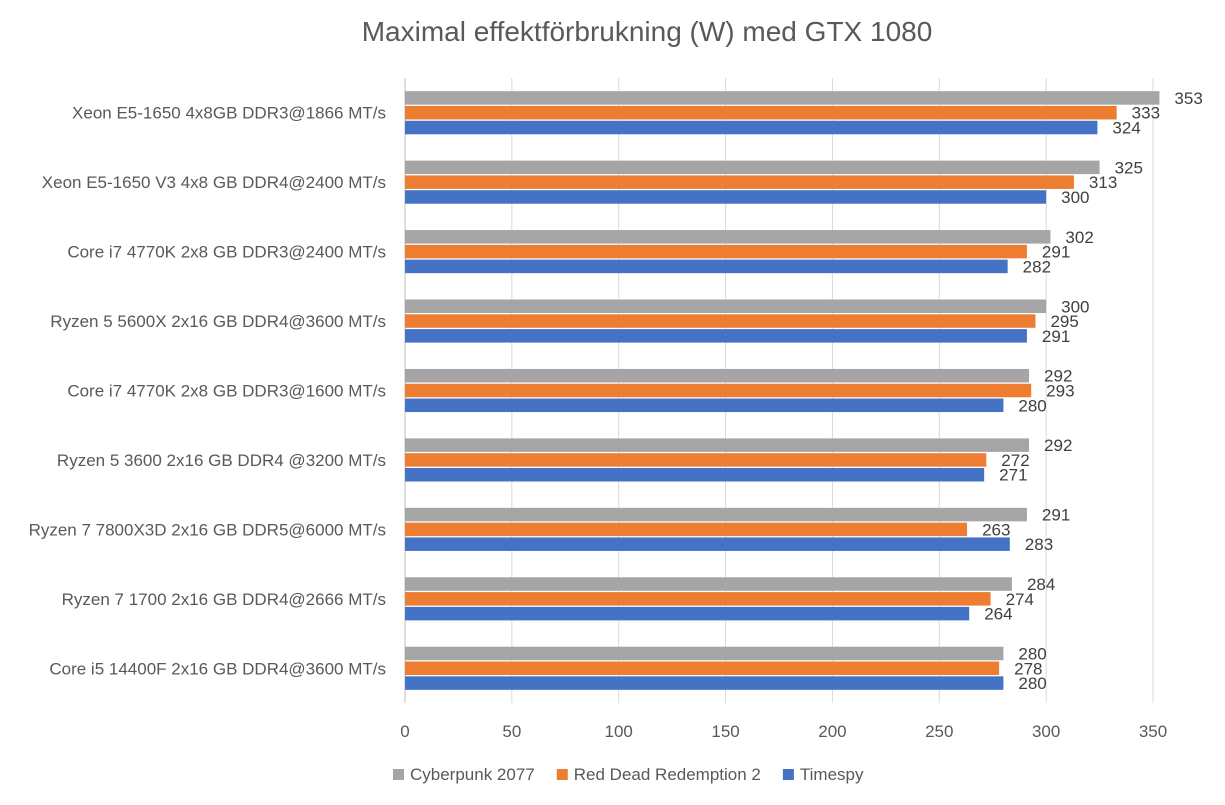 Image resolution: width=1225 pixels, height=805 pixels. What do you see at coordinates (939, 731) in the screenshot?
I see `x-tick-label: 250` at bounding box center [939, 731].